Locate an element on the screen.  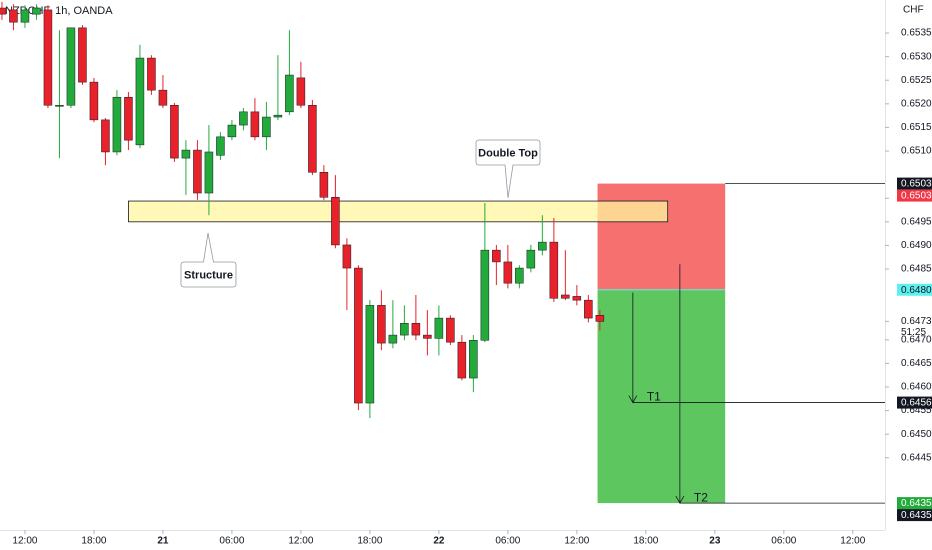
price-badge-label: 0.64567 is located at coordinates (916, 403).